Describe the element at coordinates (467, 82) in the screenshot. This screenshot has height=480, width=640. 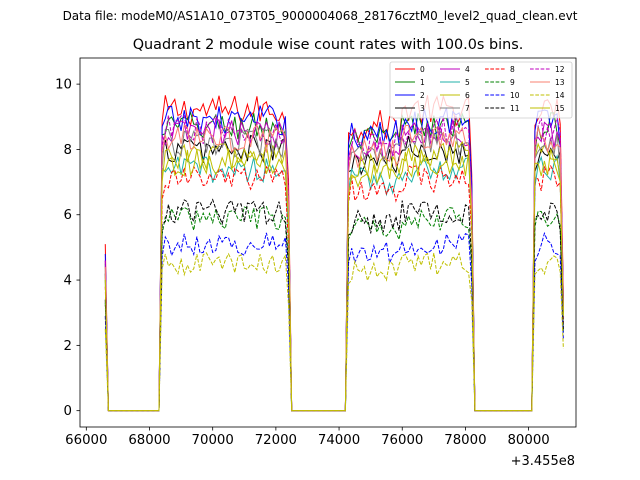
I see `legend-label-5: 5` at that location.